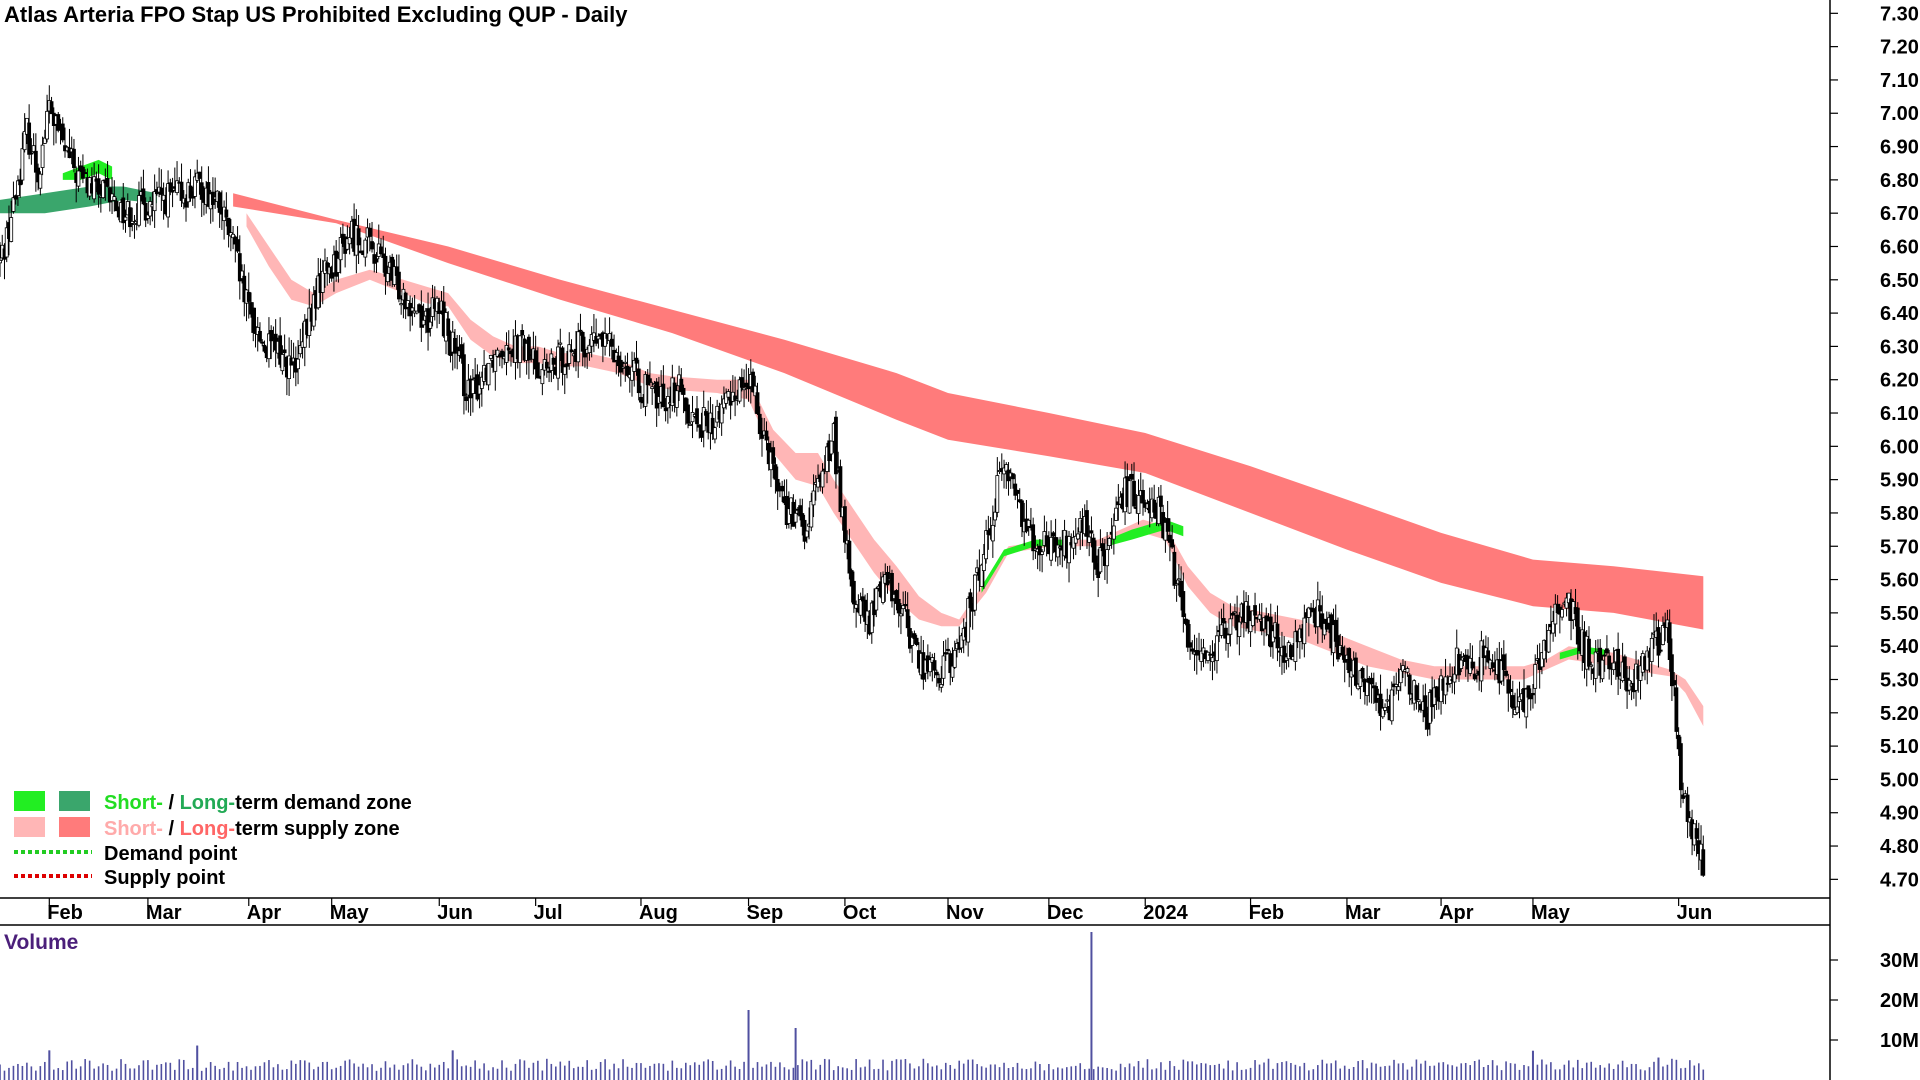 Image resolution: width=1920 pixels, height=1080 pixels. Describe the element at coordinates (29, 827) in the screenshot. I see `legend-swatch-short-supply` at that location.